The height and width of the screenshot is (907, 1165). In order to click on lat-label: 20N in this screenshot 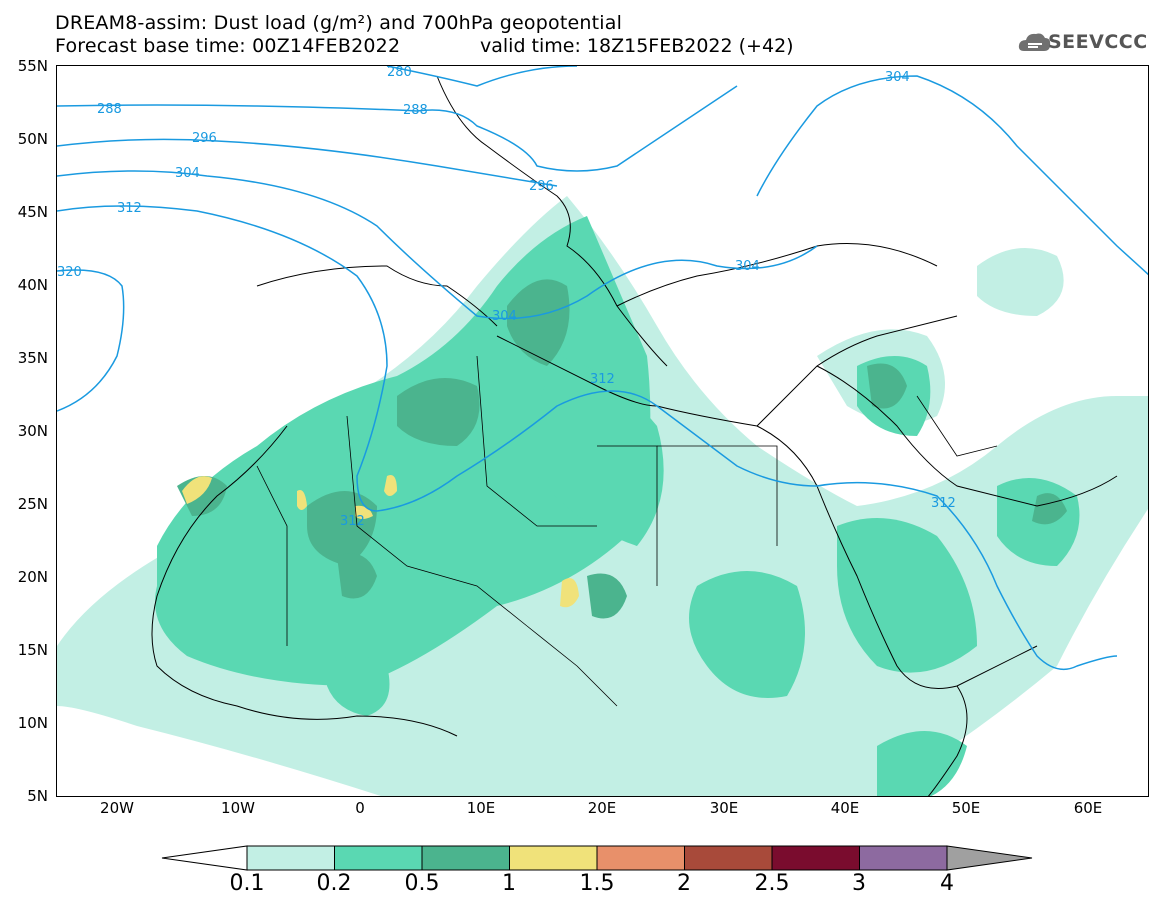, I will do `click(32, 577)`.